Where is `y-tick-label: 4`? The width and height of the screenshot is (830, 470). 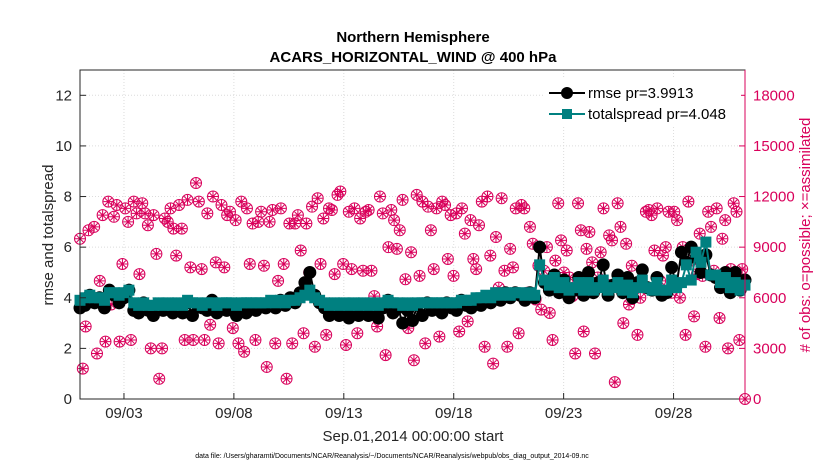 y-tick-label: 4 is located at coordinates (68, 298).